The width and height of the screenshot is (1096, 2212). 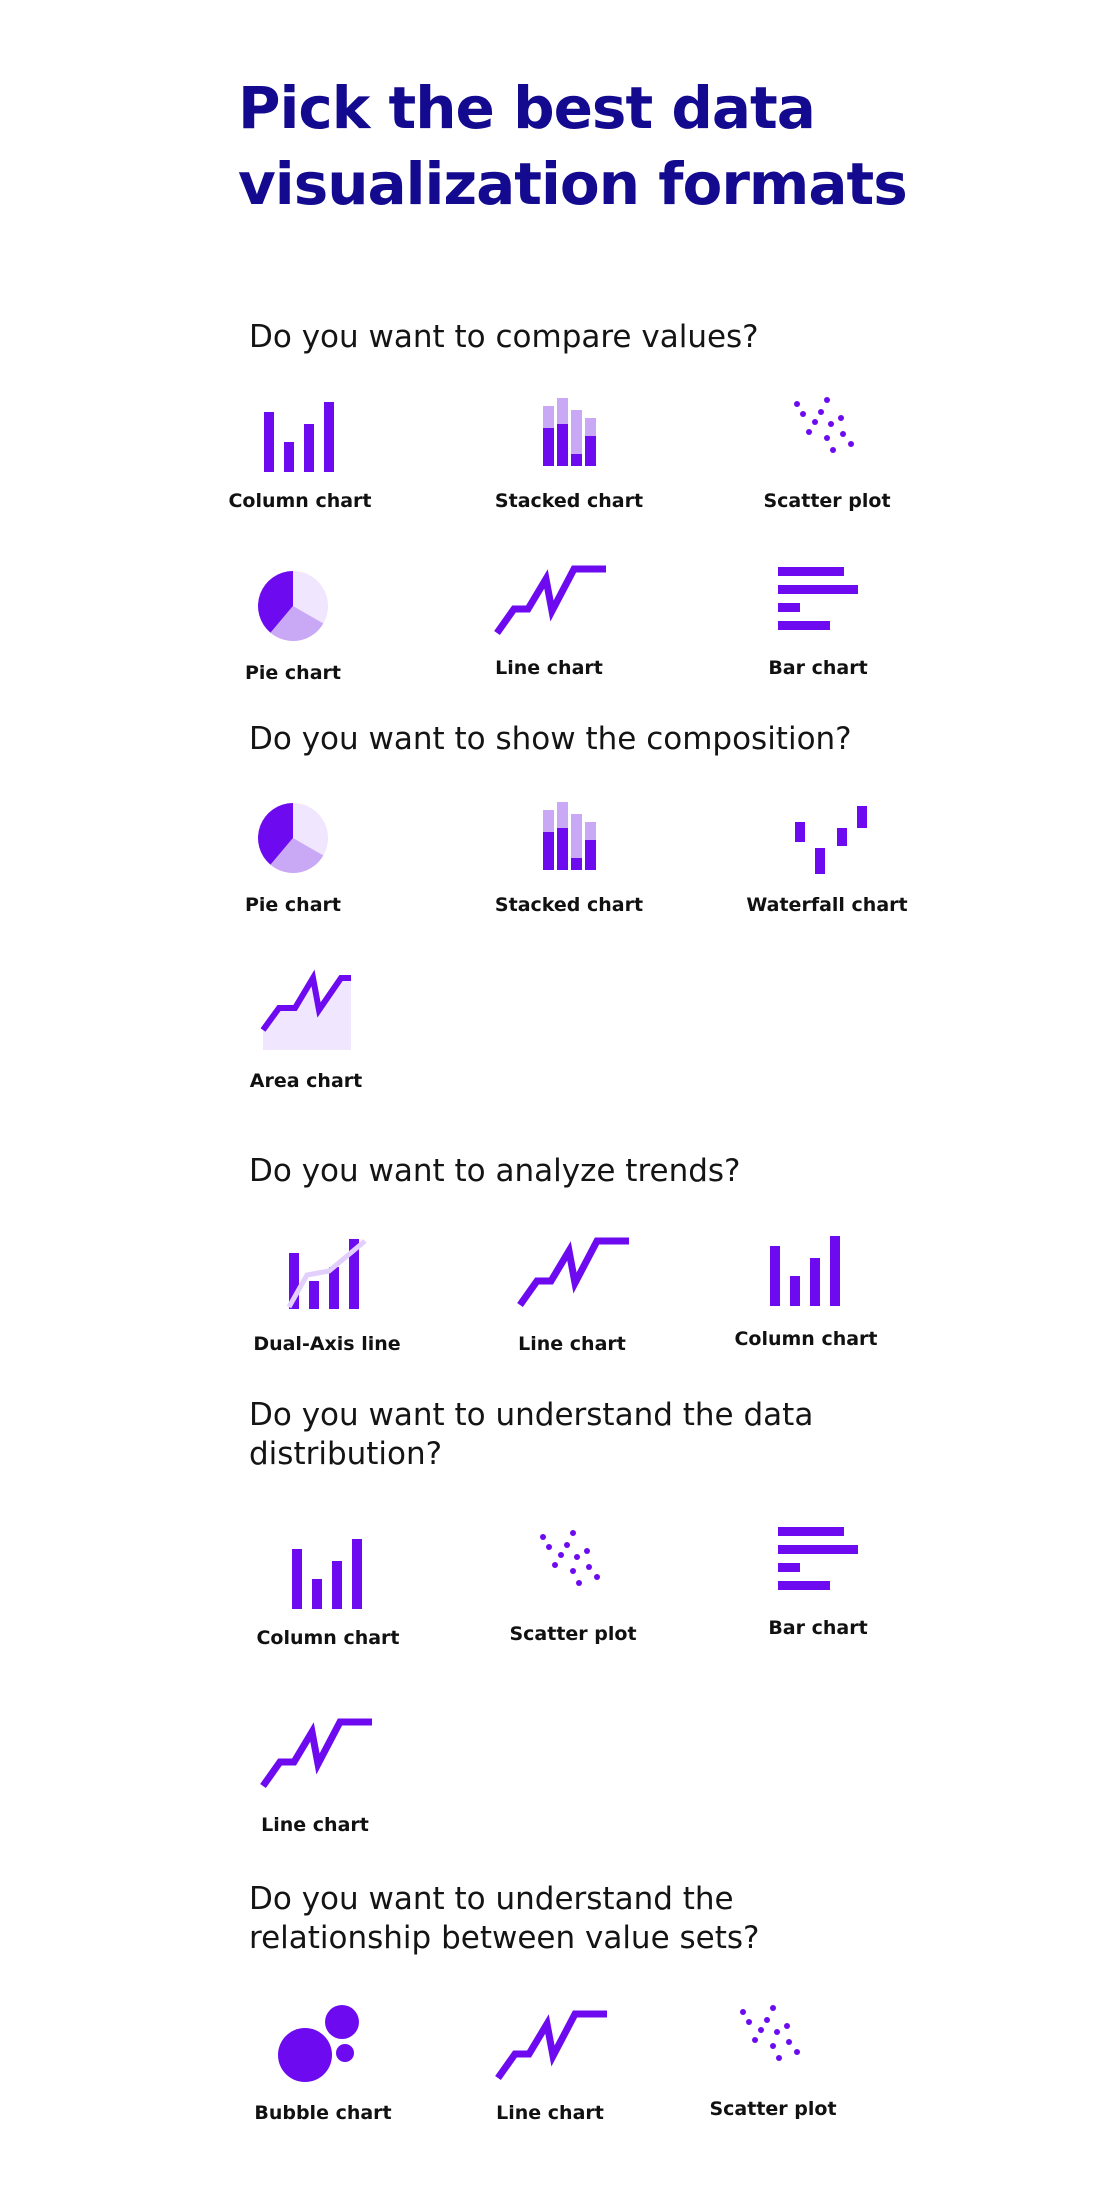 I want to click on option-area-chart: Area chart, so click(x=306, y=1030).